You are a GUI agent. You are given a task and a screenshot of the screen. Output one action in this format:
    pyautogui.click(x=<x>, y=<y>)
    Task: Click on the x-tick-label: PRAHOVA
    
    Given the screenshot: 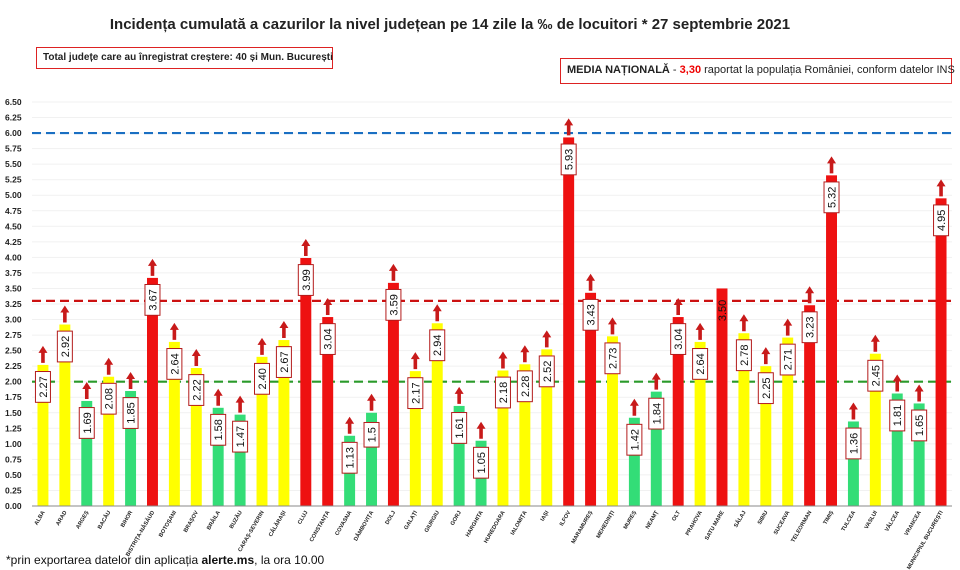 What is the action you would take?
    pyautogui.click(x=694, y=523)
    